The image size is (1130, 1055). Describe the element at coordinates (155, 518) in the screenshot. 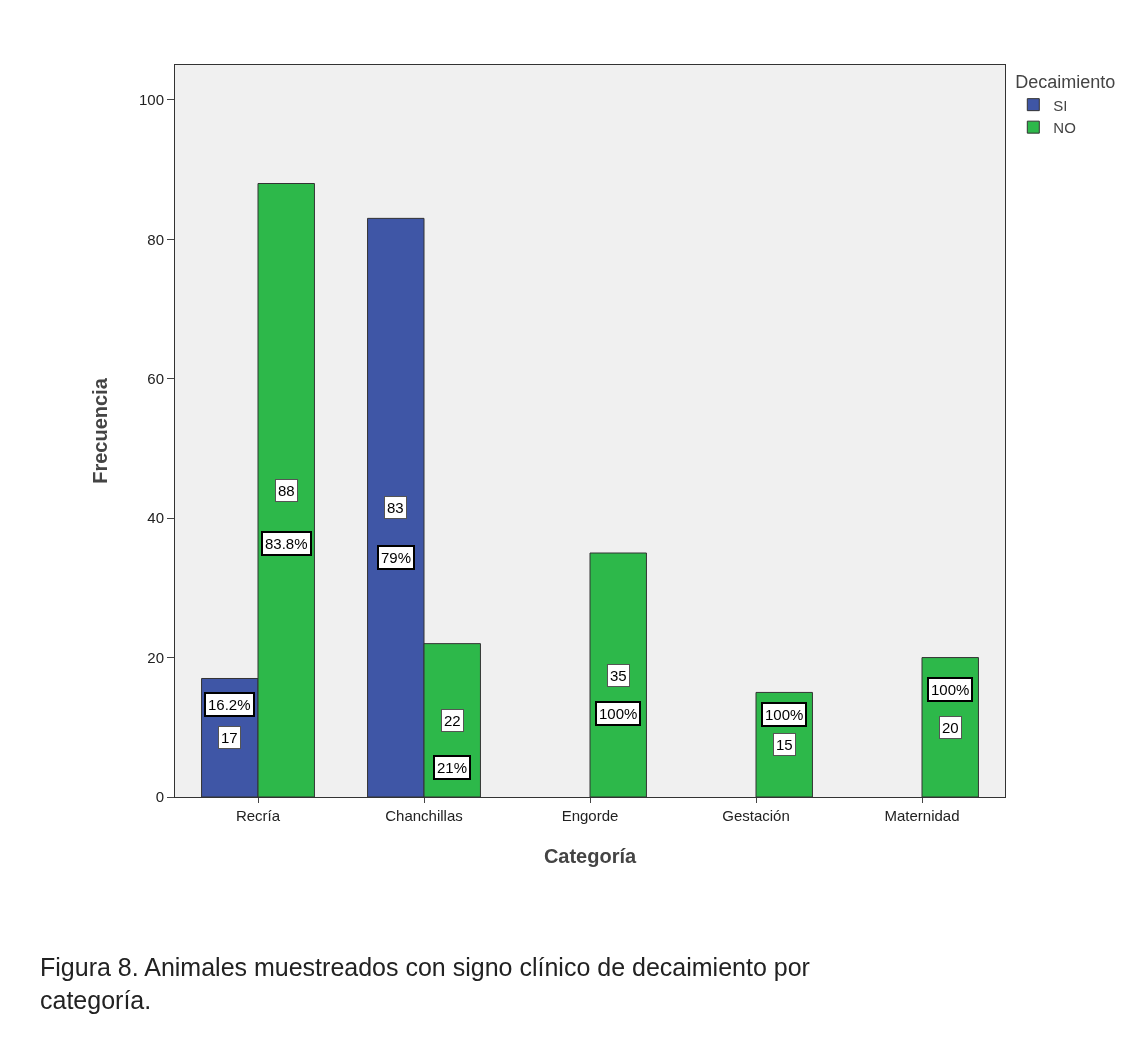

I see `y-tick-label: 40` at that location.